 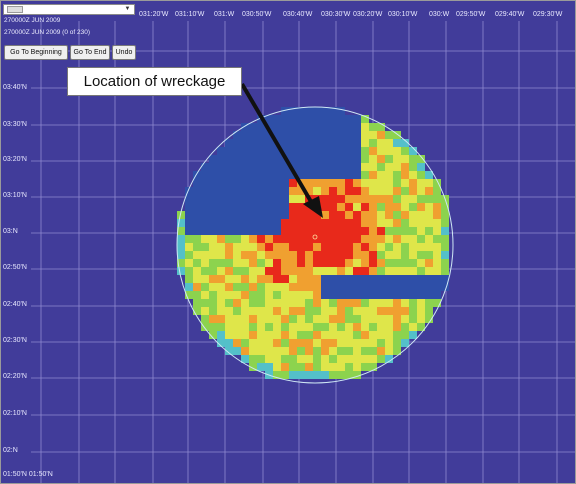 What do you see at coordinates (90, 52) in the screenshot?
I see `go-to-end-button: Go To End` at bounding box center [90, 52].